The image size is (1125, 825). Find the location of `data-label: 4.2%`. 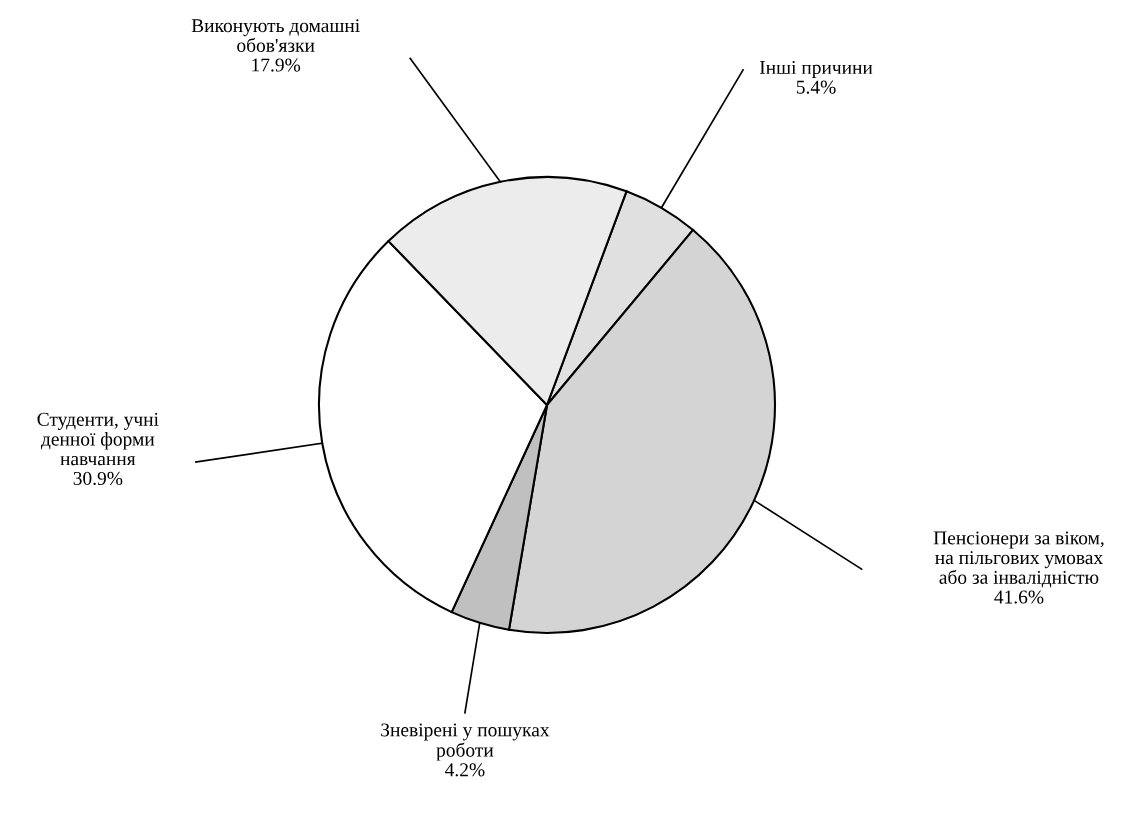

data-label: 4.2% is located at coordinates (465, 770).